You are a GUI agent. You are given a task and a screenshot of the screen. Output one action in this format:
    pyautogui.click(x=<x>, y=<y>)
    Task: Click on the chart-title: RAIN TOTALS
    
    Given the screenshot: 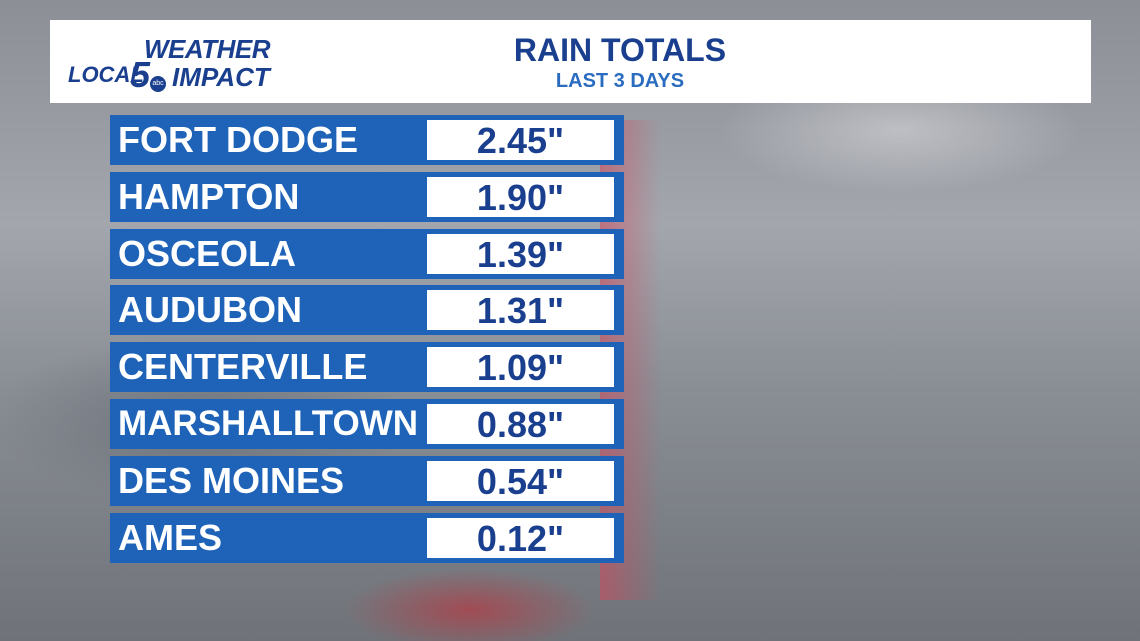 What is the action you would take?
    pyautogui.click(x=620, y=50)
    